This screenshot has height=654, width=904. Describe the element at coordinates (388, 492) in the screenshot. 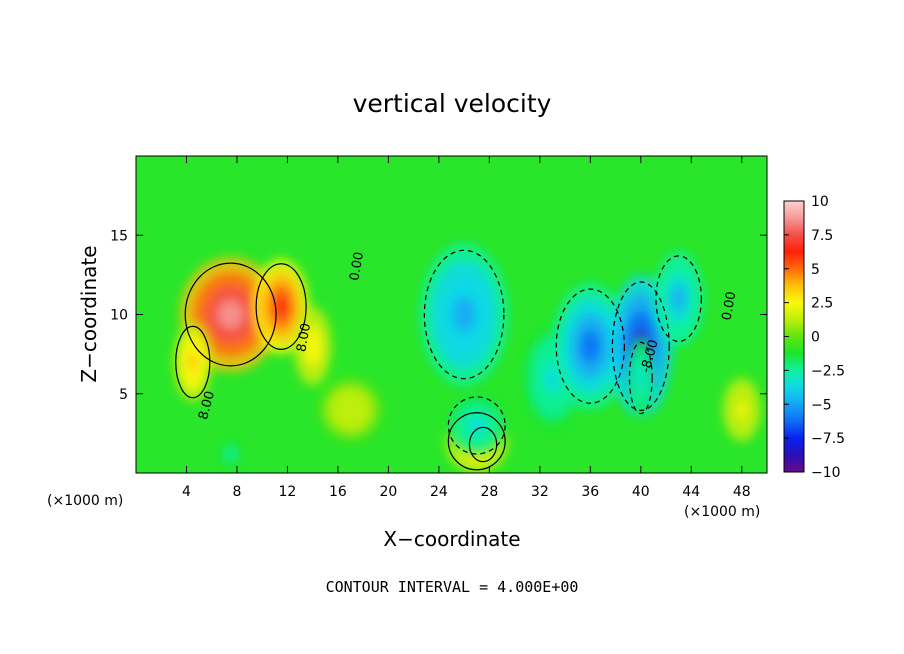

I see `x-tick-label: 20` at that location.